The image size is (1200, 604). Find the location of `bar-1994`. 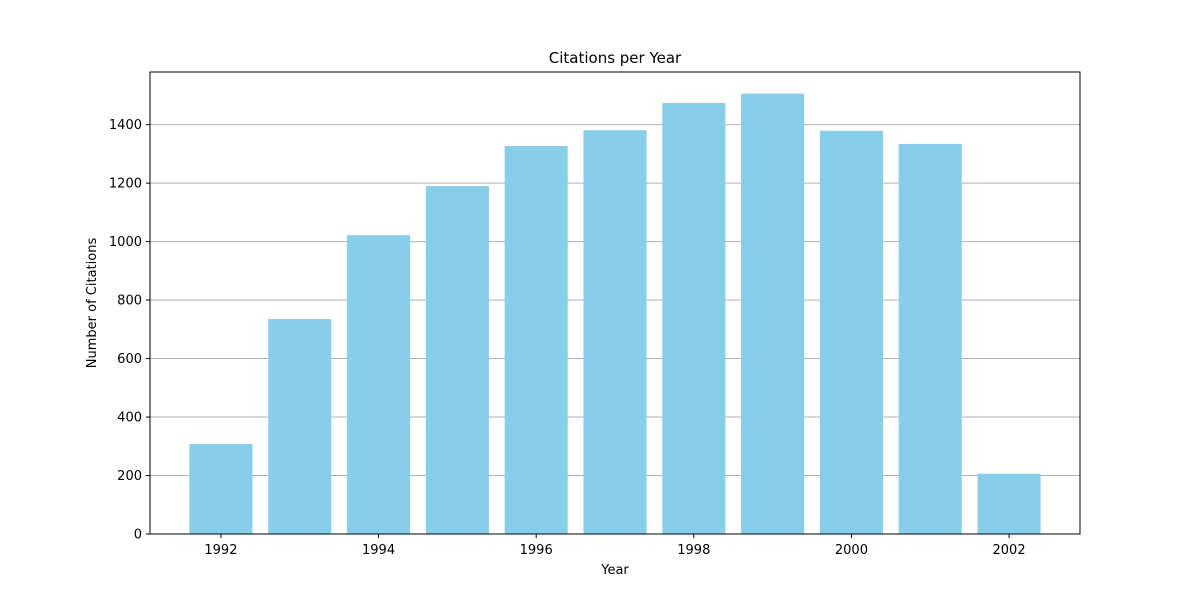

bar-1994 is located at coordinates (379, 384).